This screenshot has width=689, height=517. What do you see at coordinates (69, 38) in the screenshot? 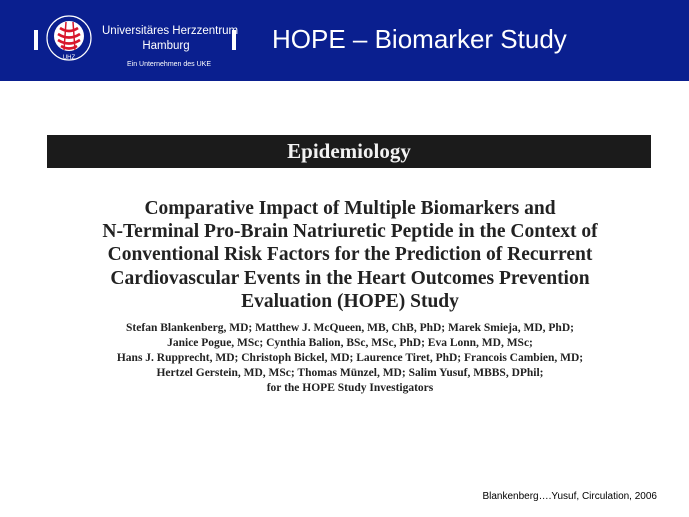
I see `uhz-seal-icon: UHZ` at bounding box center [69, 38].